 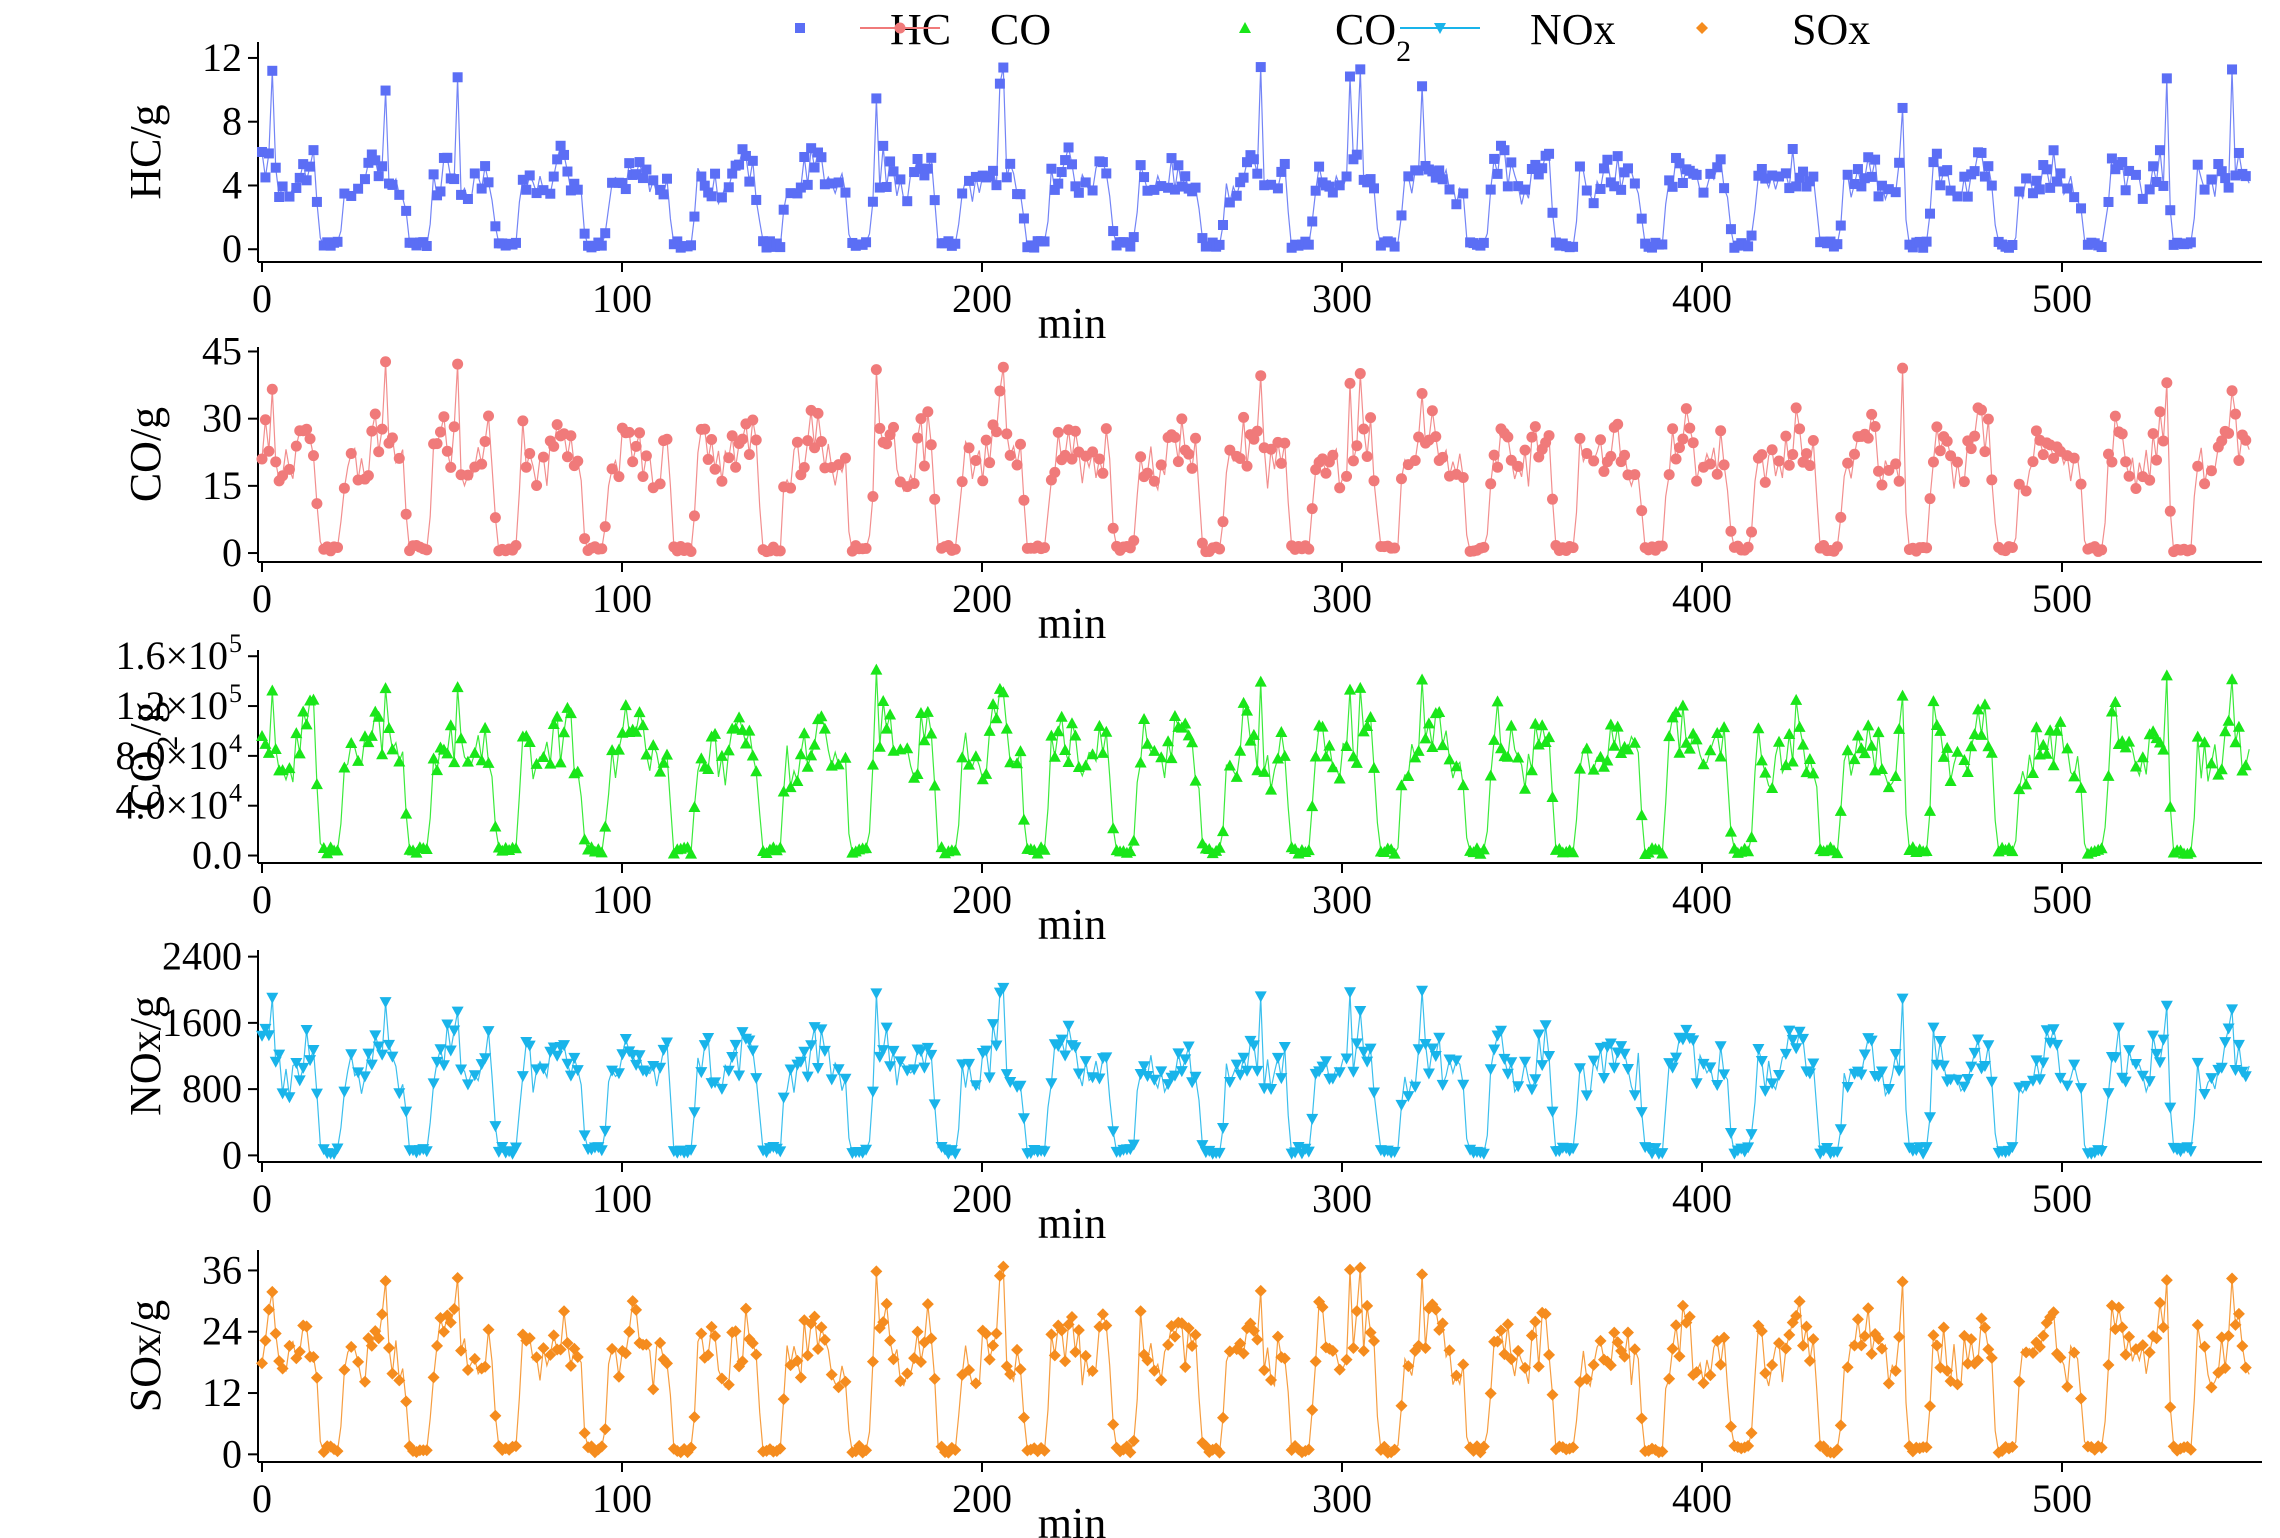 I want to click on legend-marker, so click(x=1245, y=27).